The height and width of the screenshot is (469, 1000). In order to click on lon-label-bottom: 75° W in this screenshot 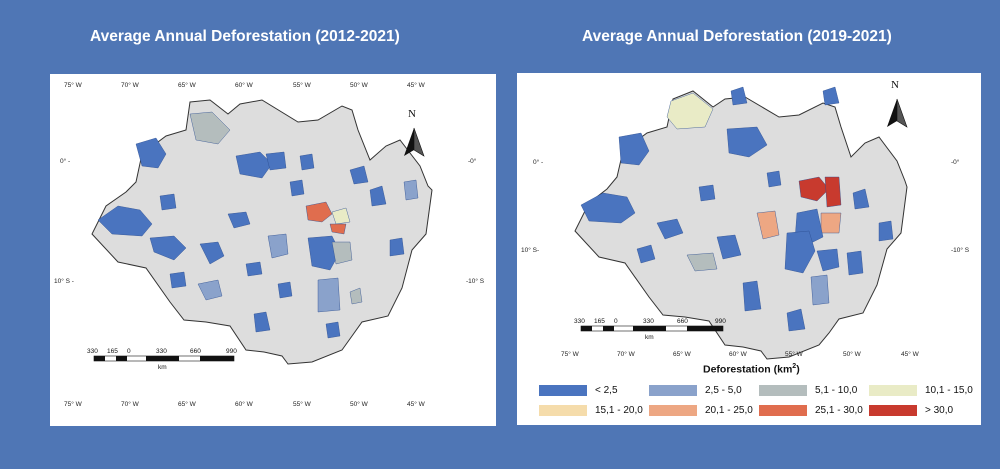, I will do `click(73, 404)`.